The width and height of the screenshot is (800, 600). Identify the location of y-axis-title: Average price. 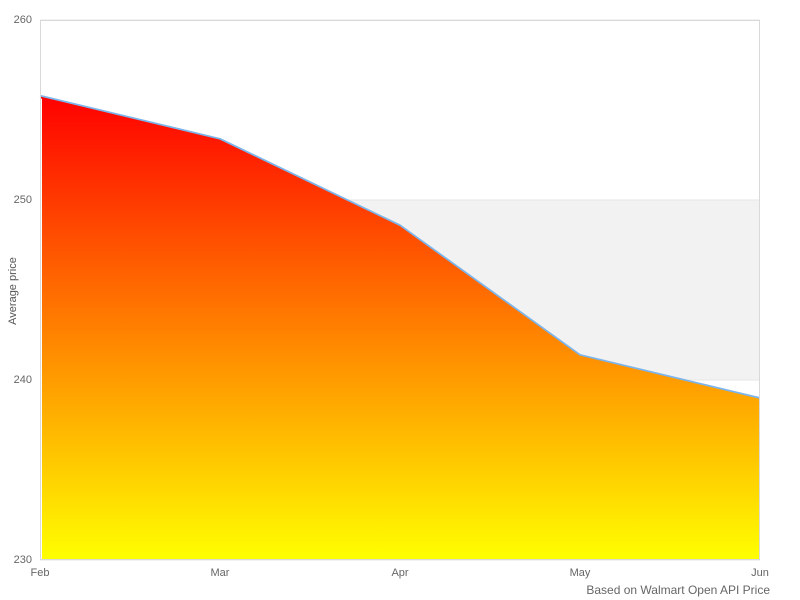
(13, 291).